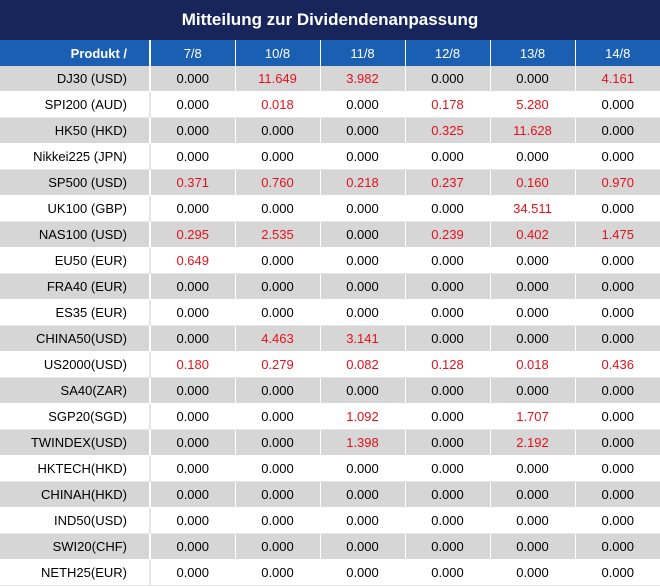 Image resolution: width=660 pixels, height=587 pixels. Describe the element at coordinates (193, 182) in the screenshot. I see `dividend-value: 0.371` at that location.